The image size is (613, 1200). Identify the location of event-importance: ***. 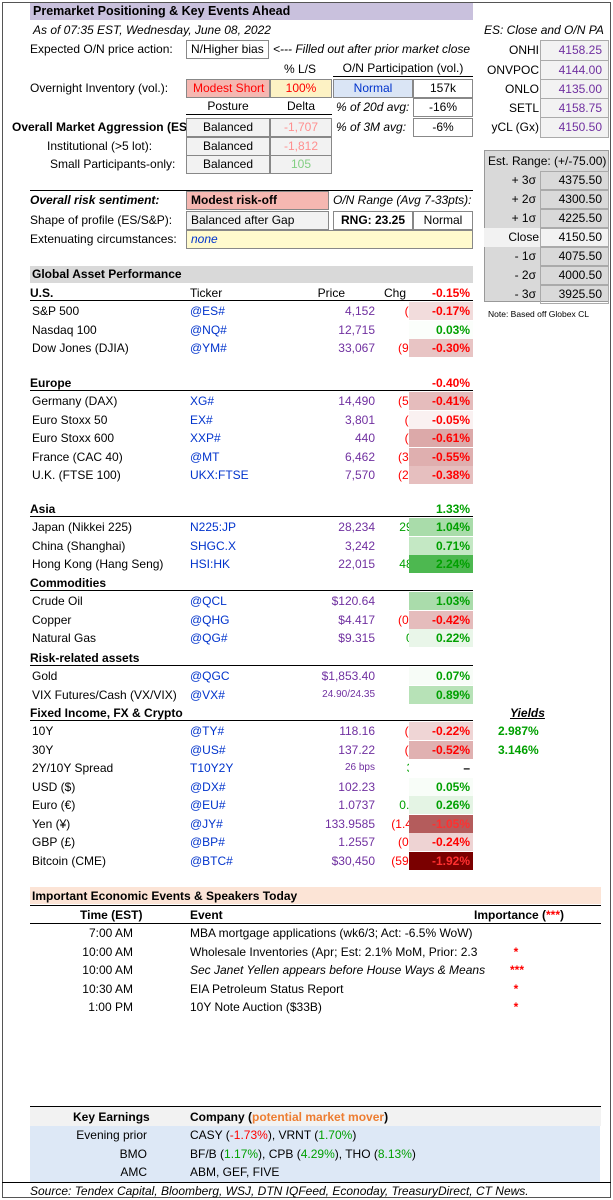
(516, 970).